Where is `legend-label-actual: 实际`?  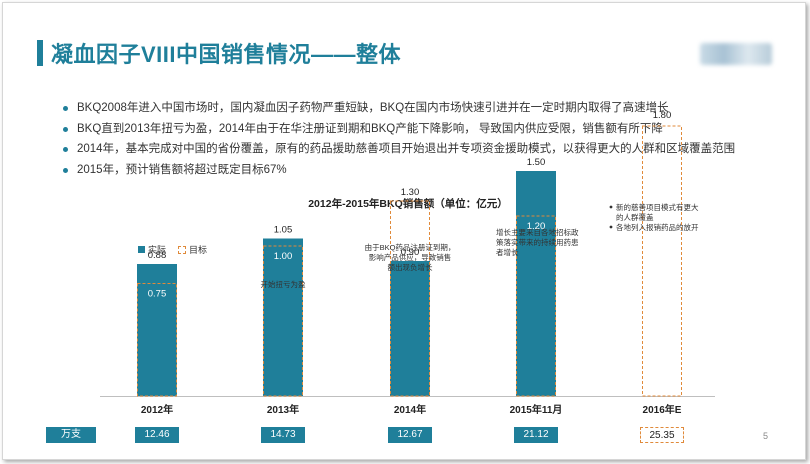
legend-label-actual: 实际 is located at coordinates (157, 250).